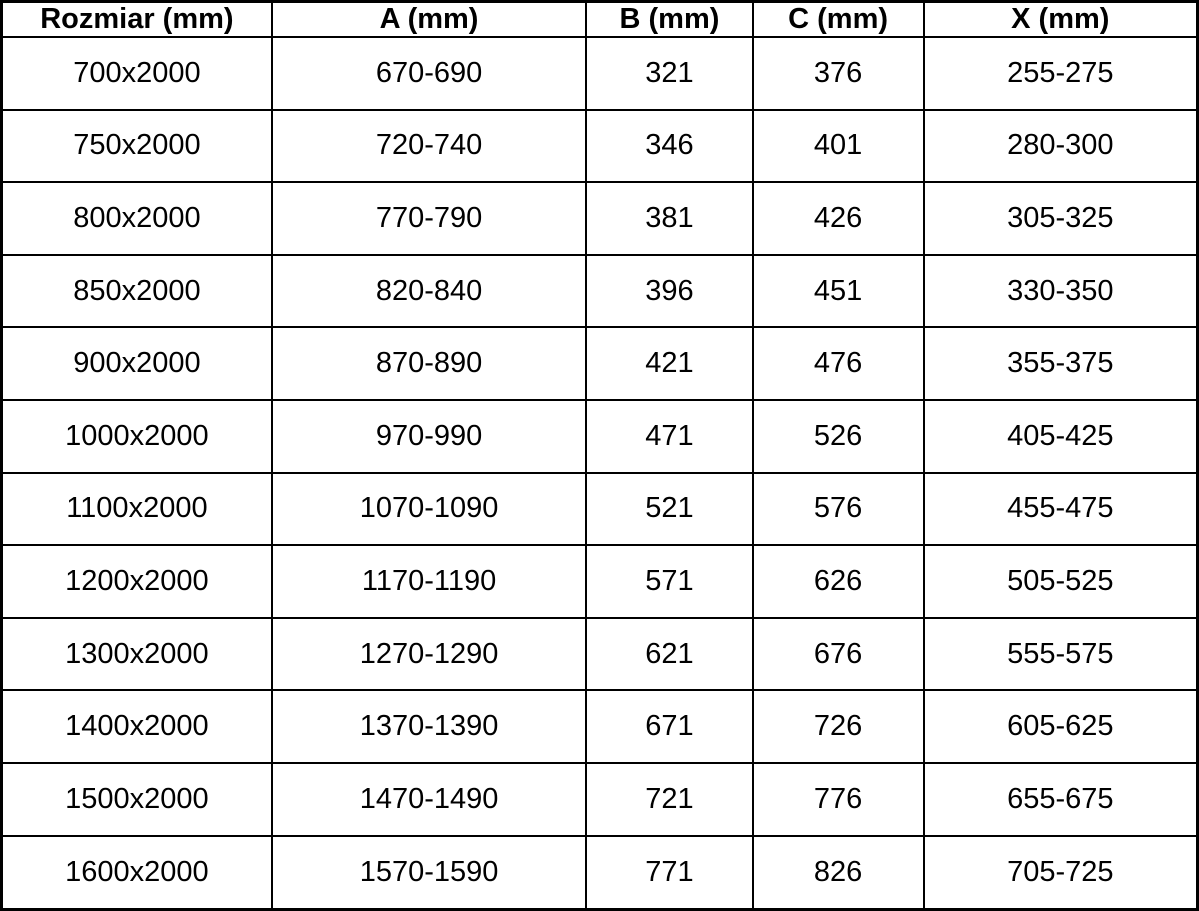  What do you see at coordinates (838, 146) in the screenshot?
I see `cell: 401` at bounding box center [838, 146].